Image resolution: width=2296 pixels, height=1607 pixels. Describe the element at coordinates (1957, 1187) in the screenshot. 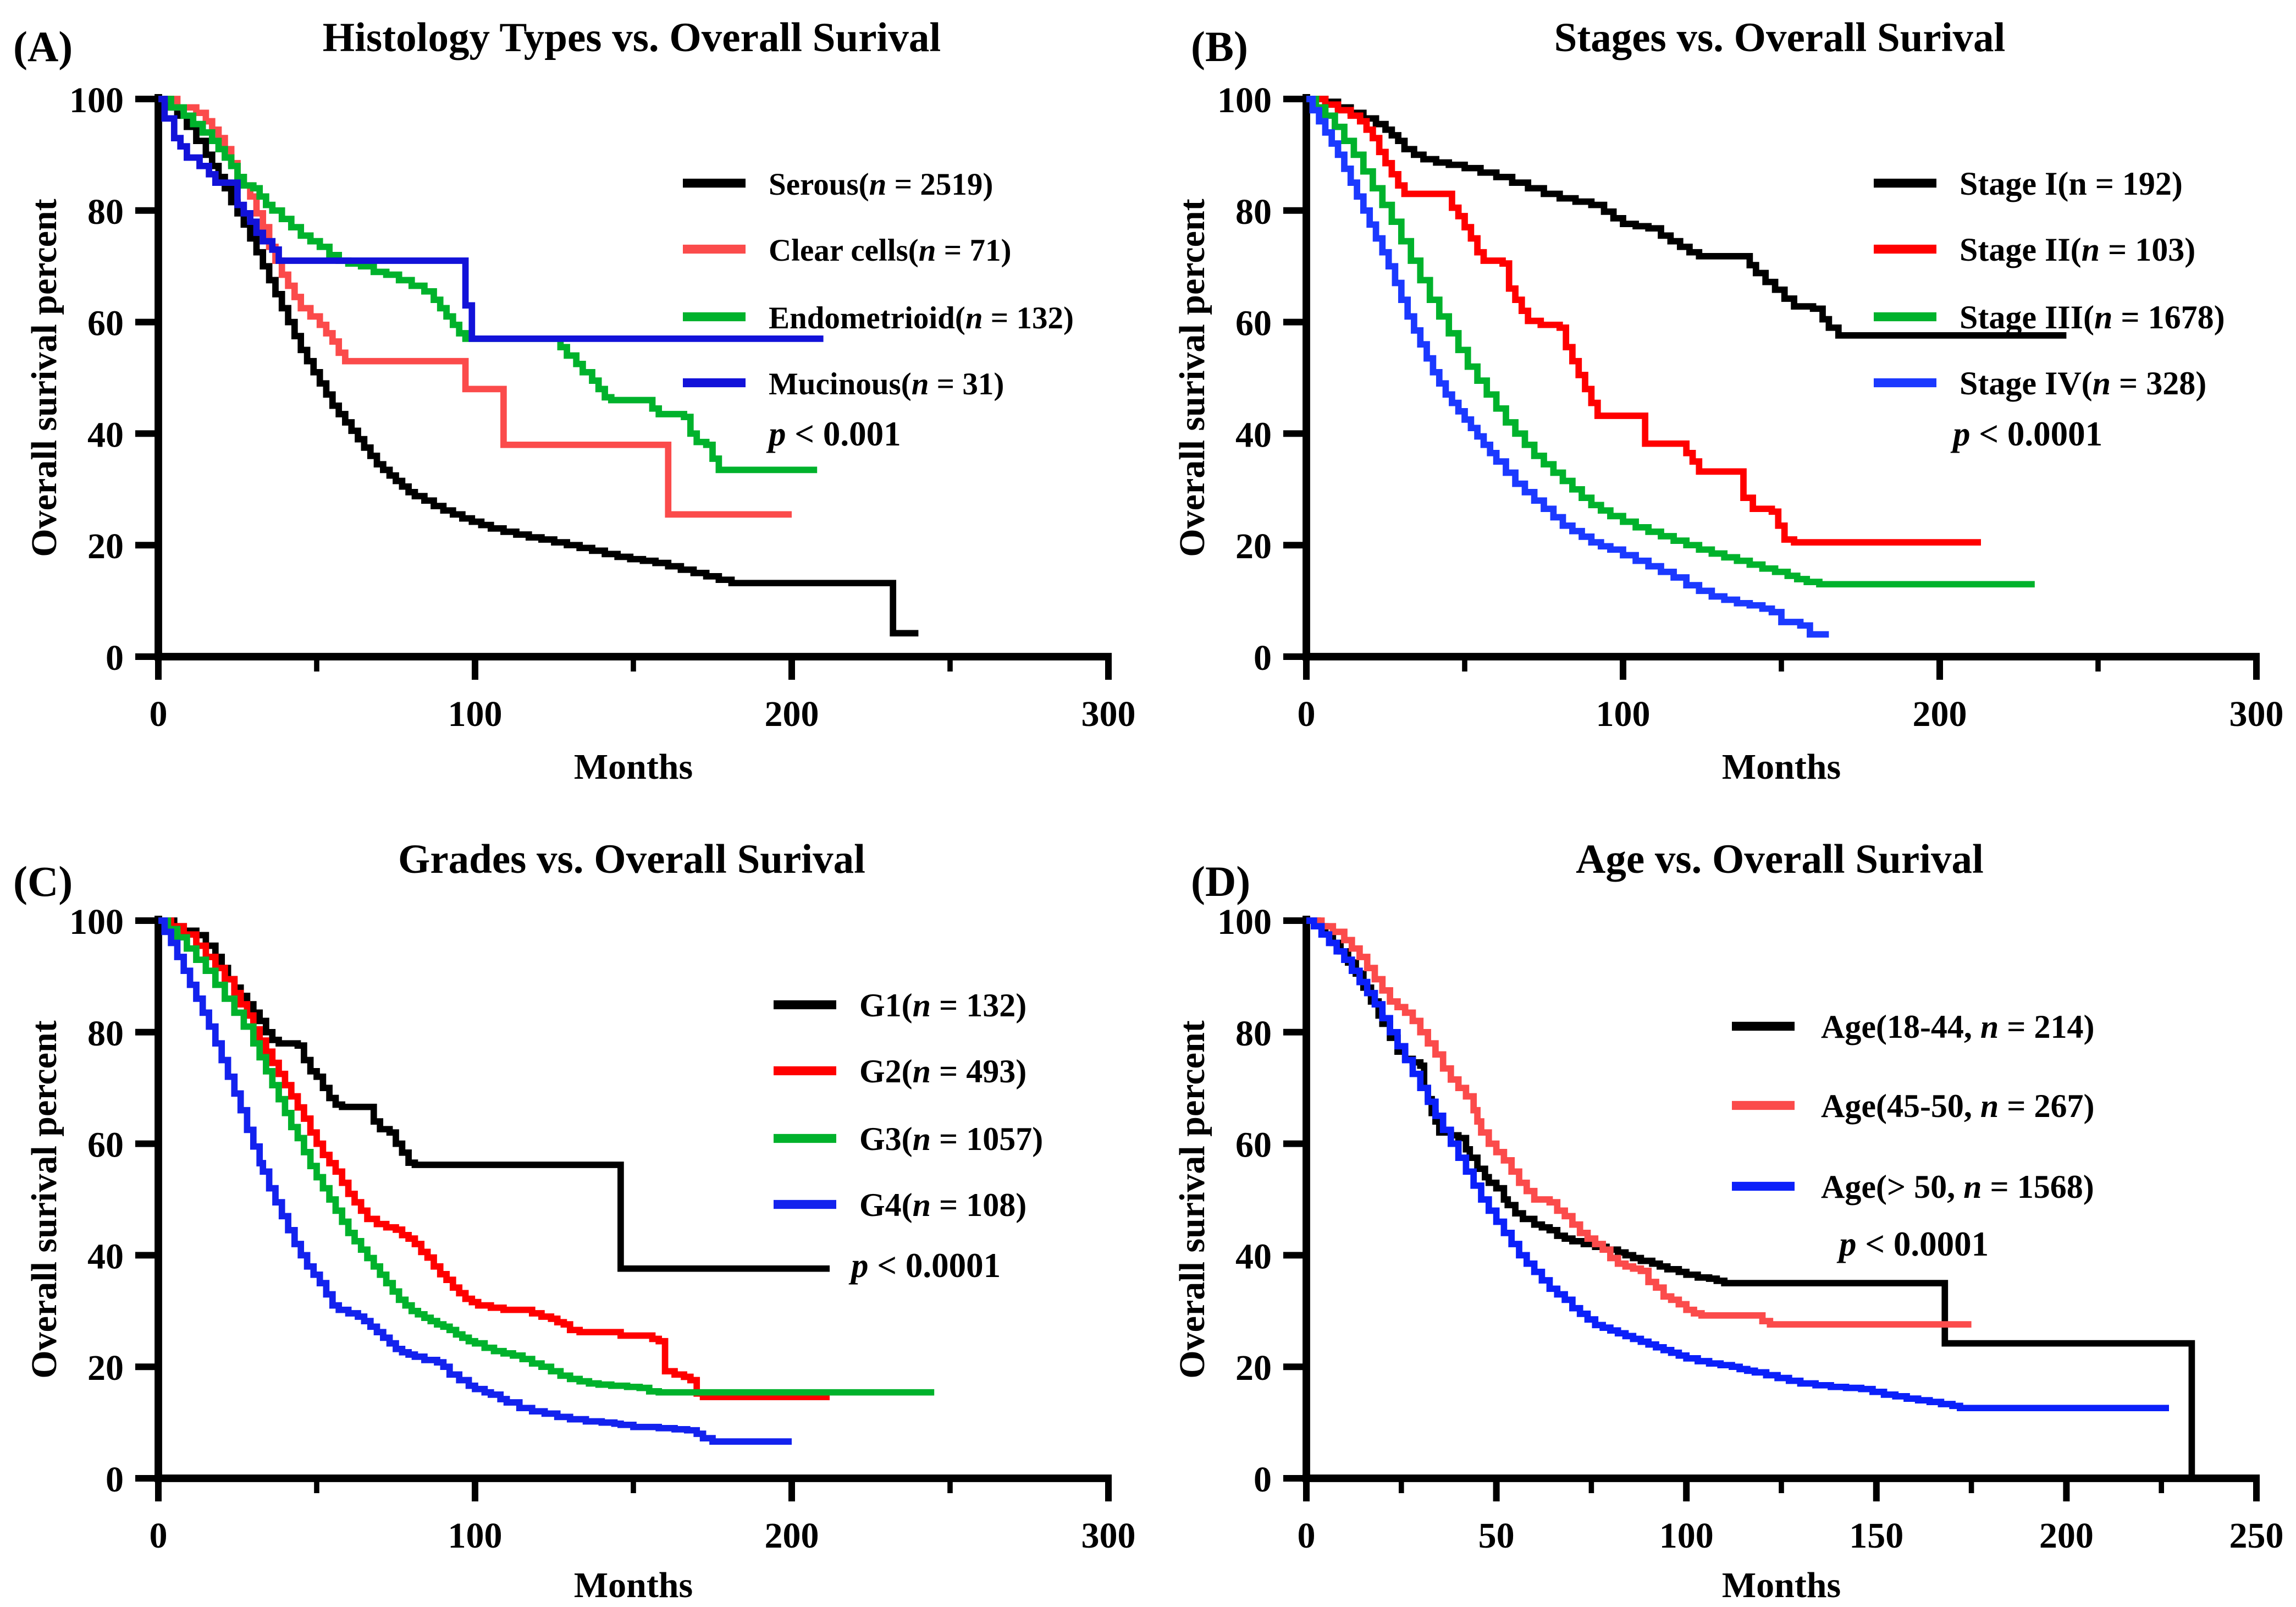

I see `legend-label-age-over-50: Age(> 50, n = 1568)` at that location.